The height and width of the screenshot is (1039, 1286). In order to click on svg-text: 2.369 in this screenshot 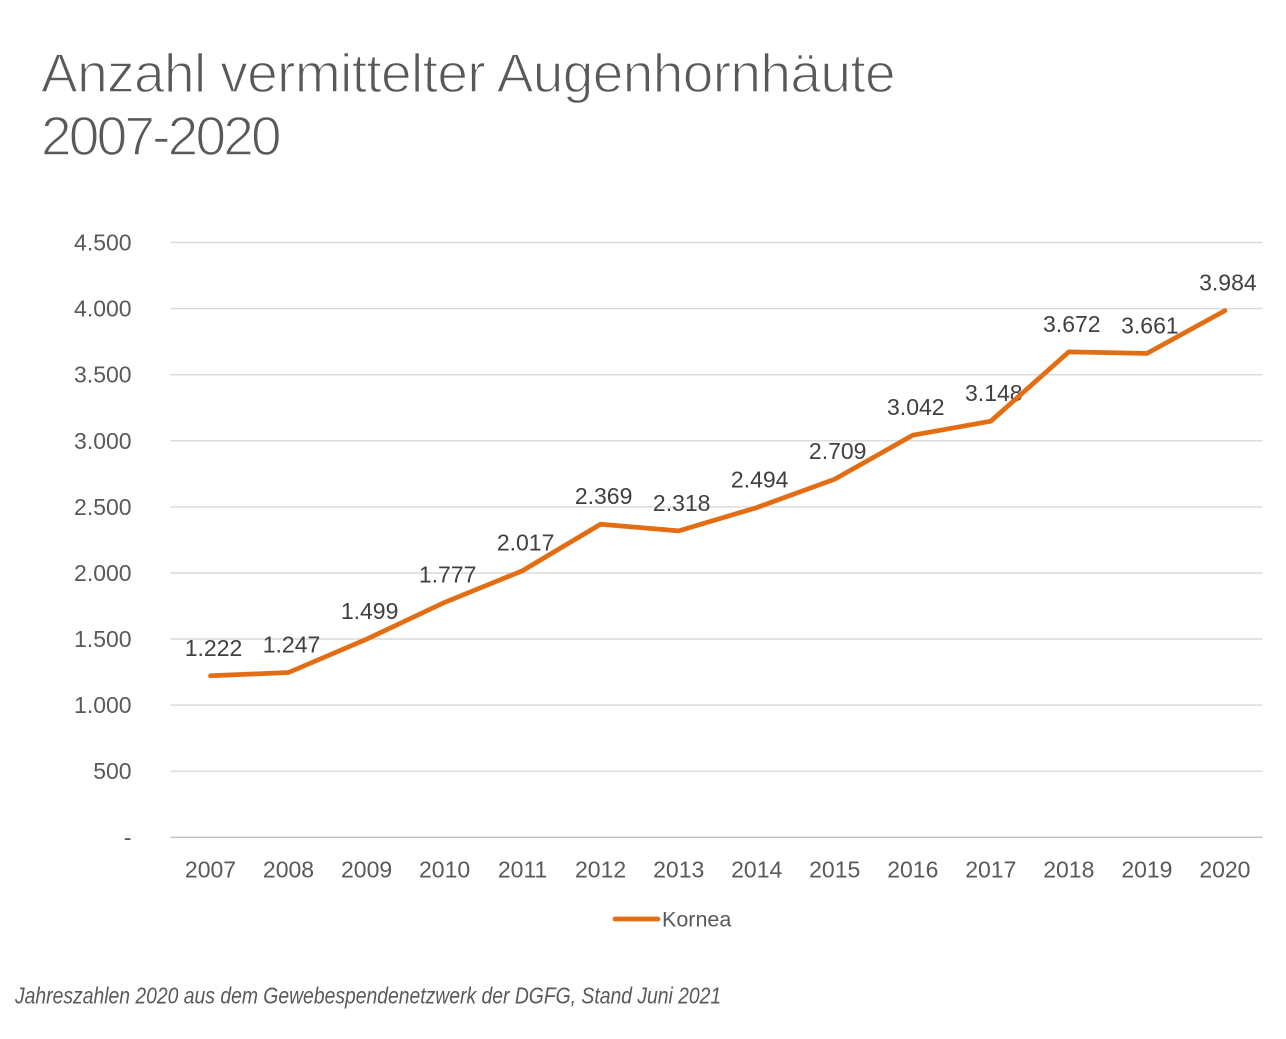, I will do `click(604, 496)`.